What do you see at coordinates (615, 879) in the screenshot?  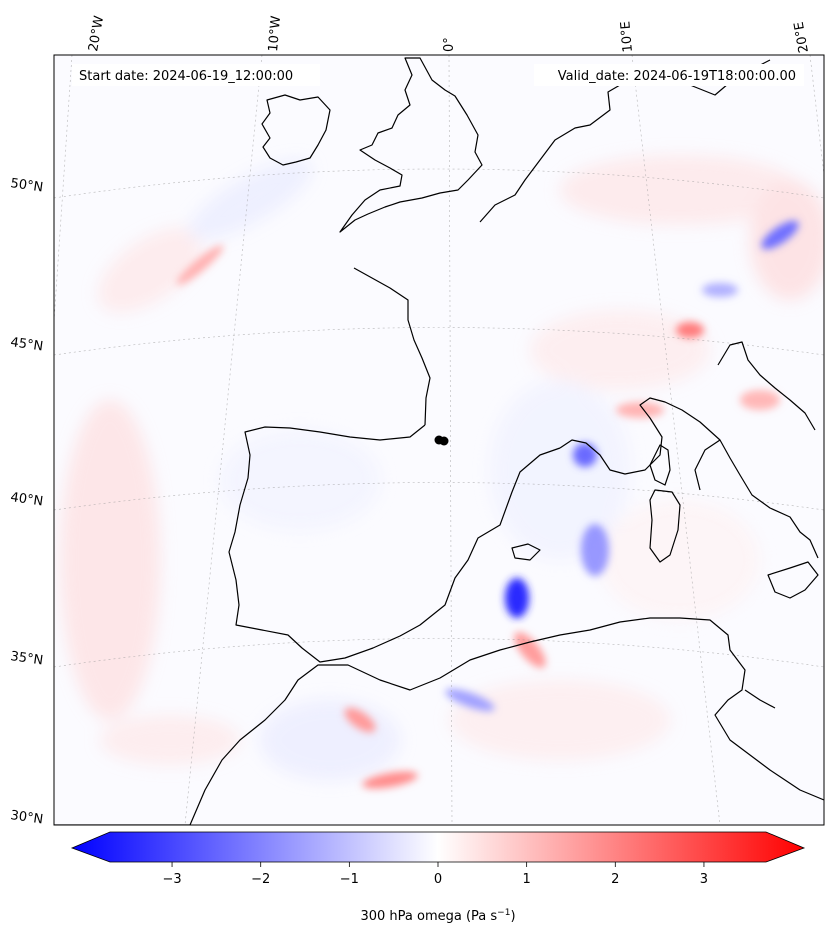 I see `colorbar-tick-label: 2` at bounding box center [615, 879].